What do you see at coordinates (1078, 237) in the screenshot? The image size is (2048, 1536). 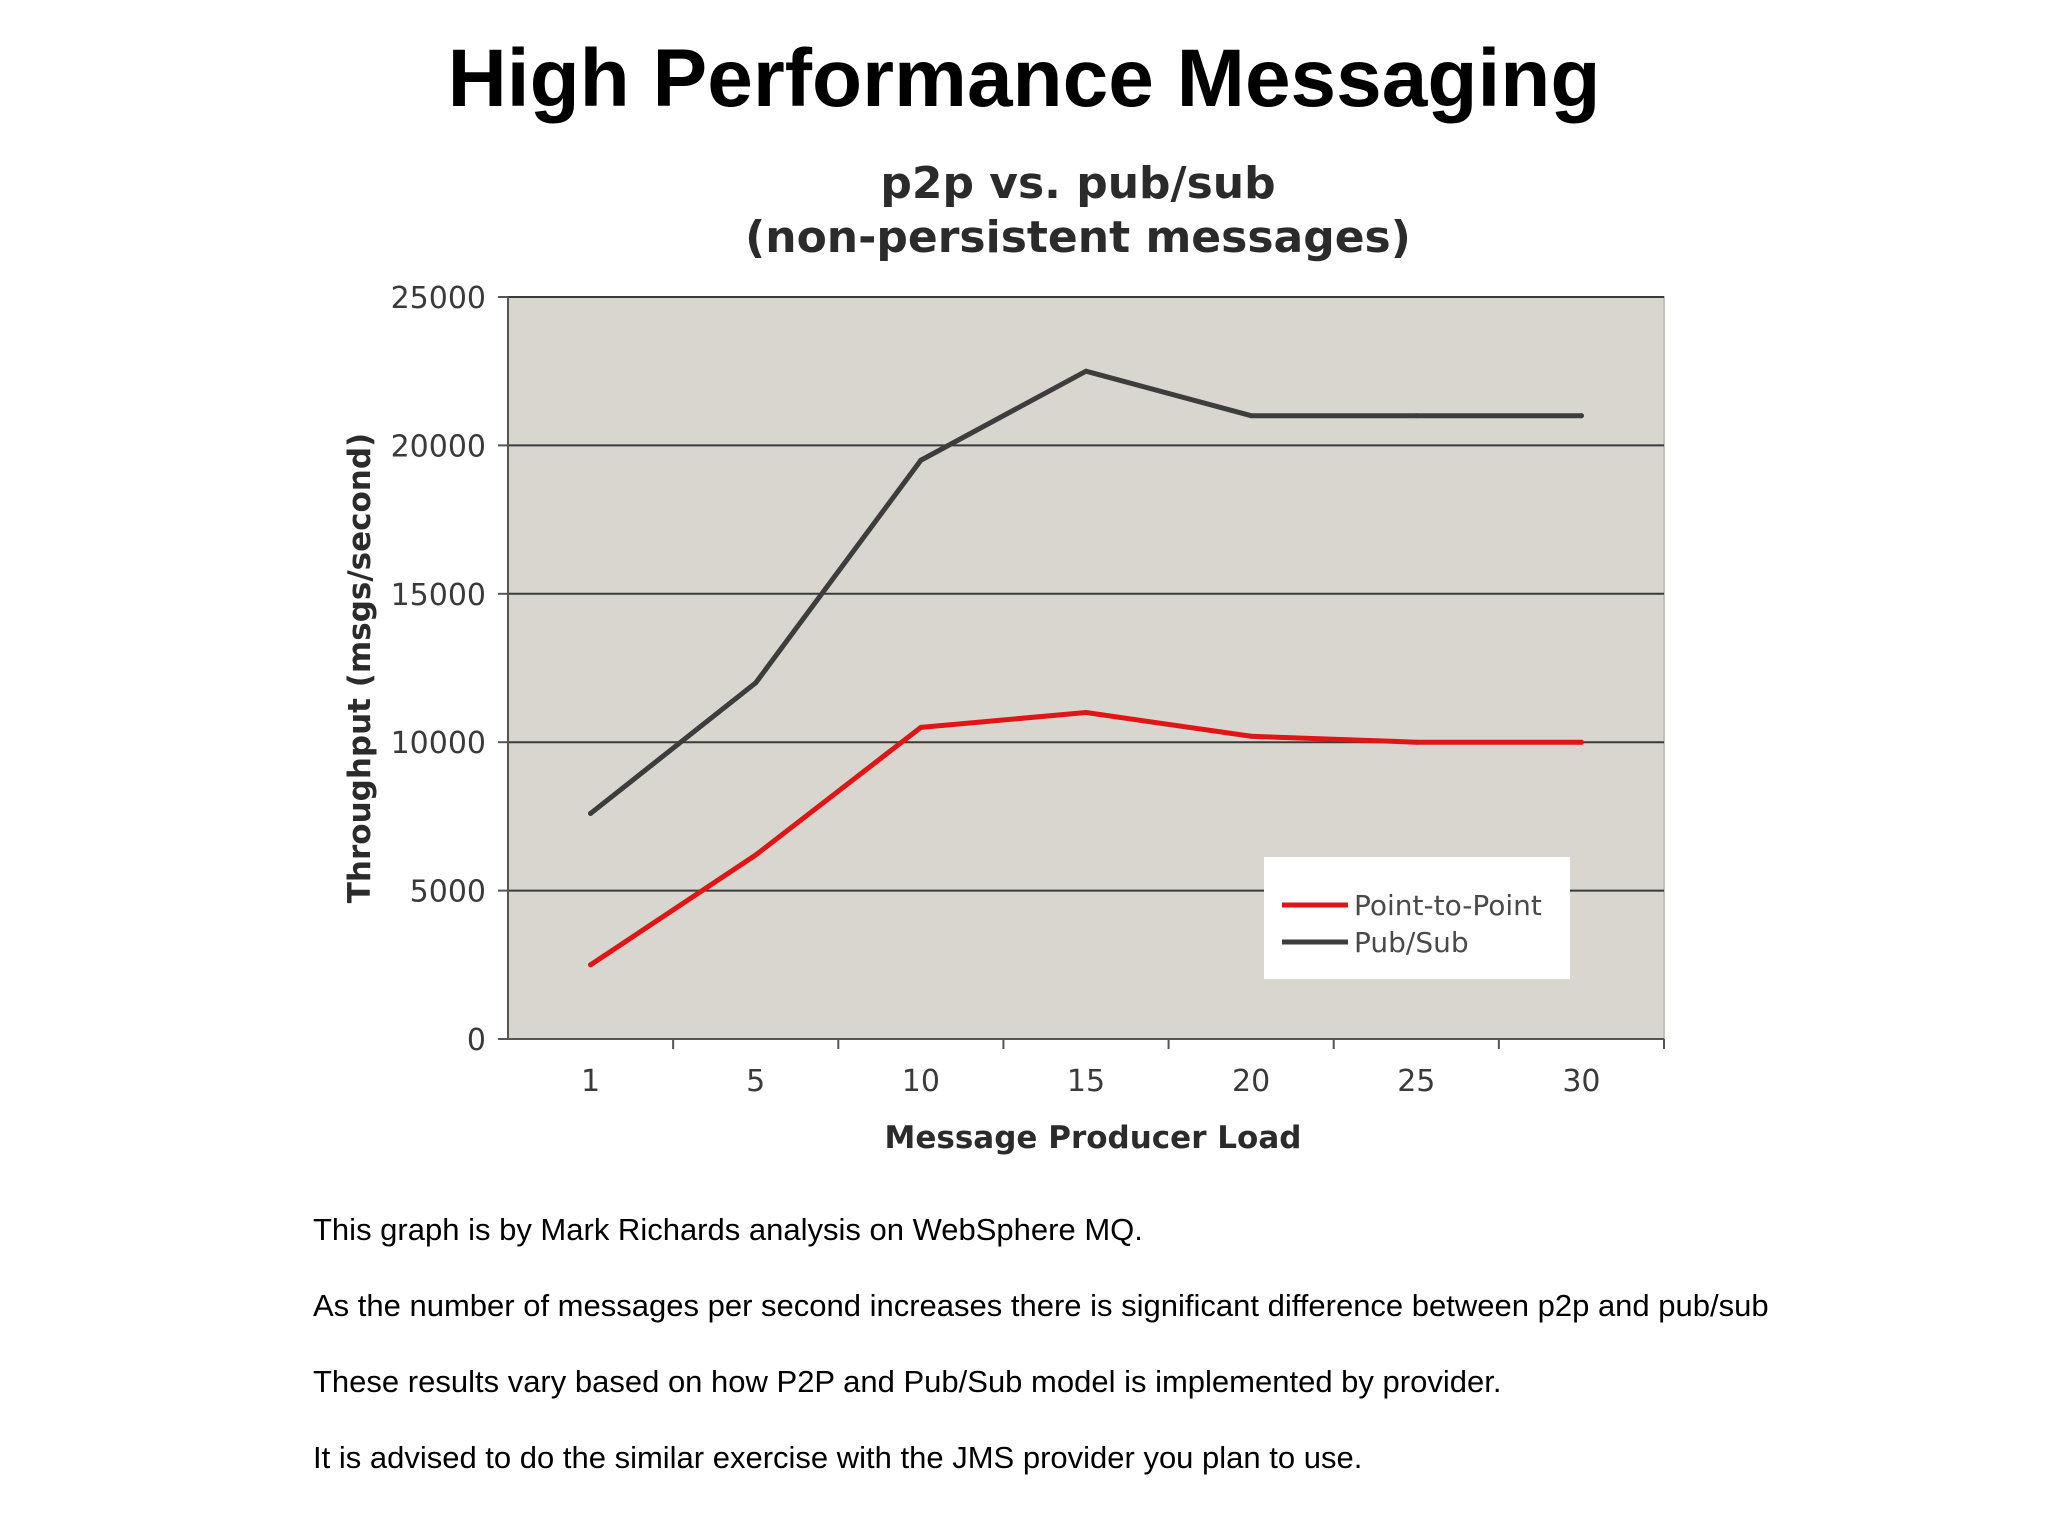 I see `chart-title-line-2: (non-persistent messages)` at bounding box center [1078, 237].